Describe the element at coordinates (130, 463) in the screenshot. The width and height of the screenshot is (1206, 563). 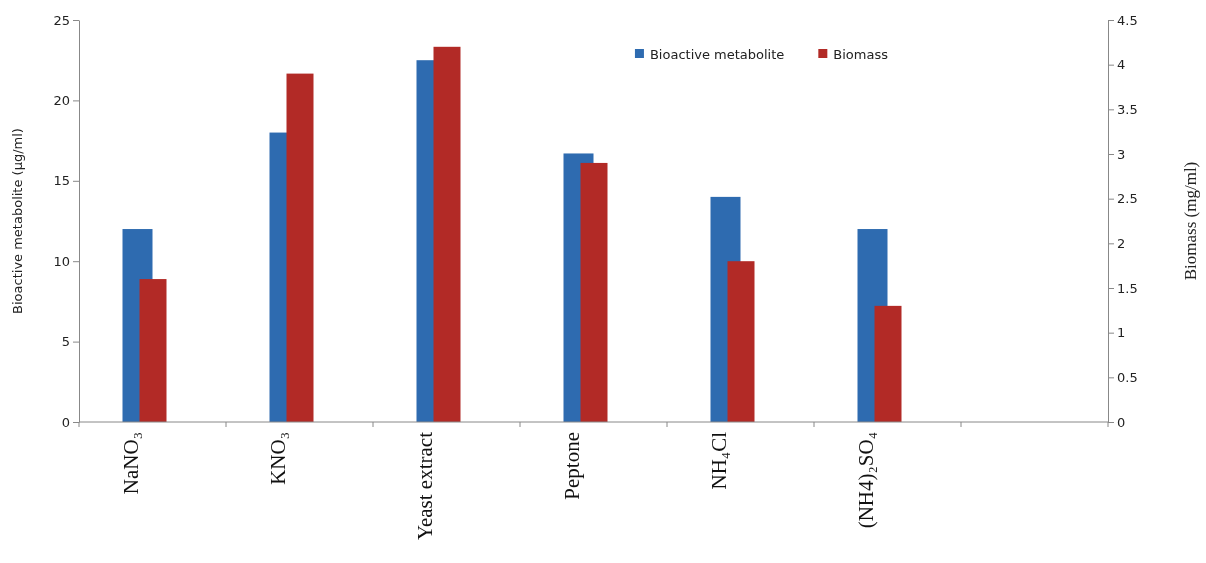
I see `x-tick-label: NaNO₃` at that location.